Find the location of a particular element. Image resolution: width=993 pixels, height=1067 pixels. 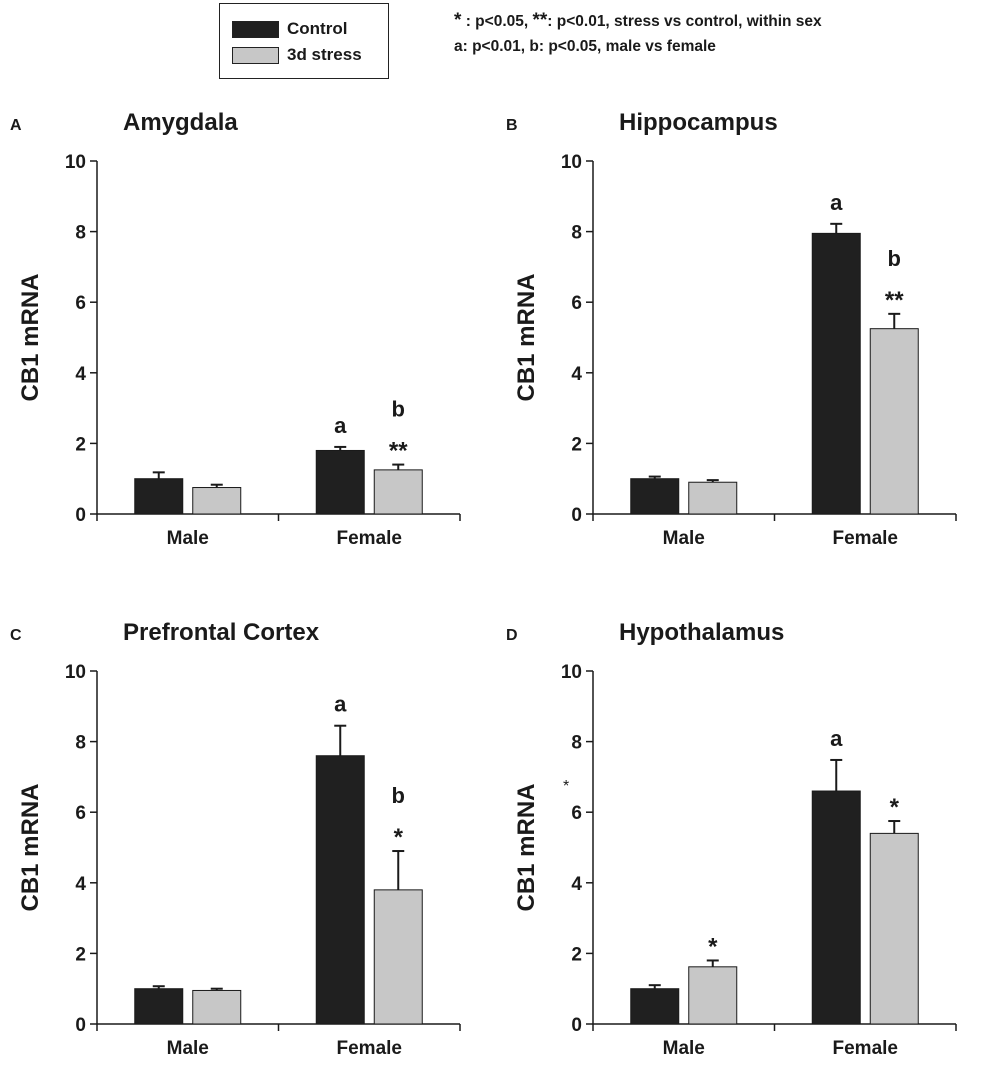

legend-swatch-stress is located at coordinates (255, 55).